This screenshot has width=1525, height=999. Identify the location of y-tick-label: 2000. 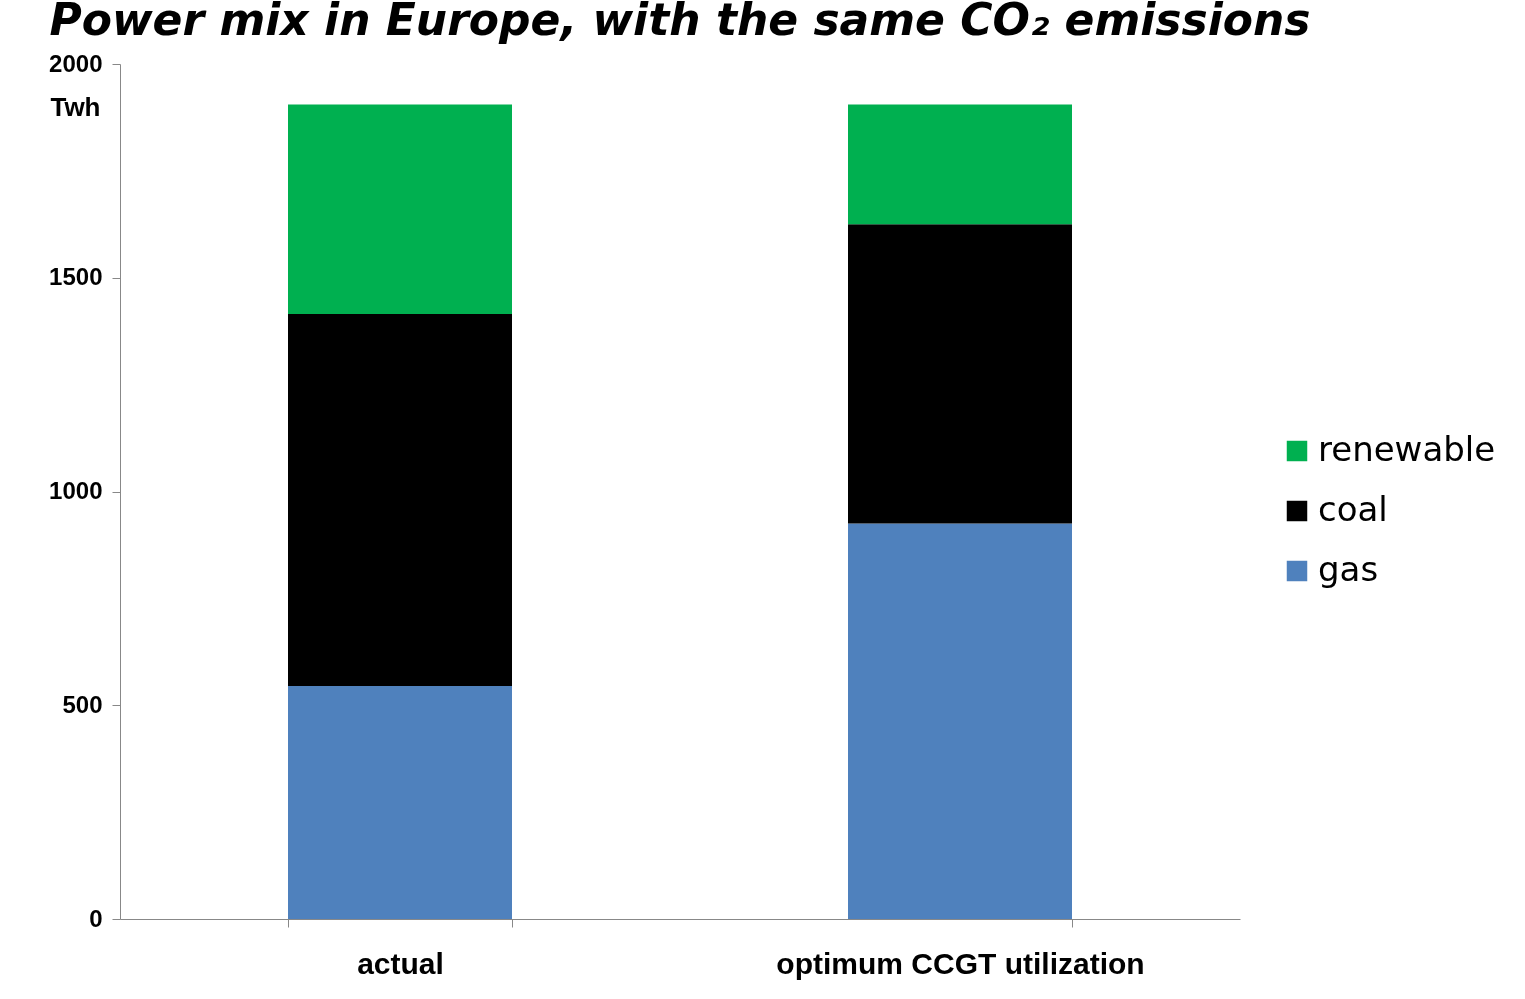
(76, 63).